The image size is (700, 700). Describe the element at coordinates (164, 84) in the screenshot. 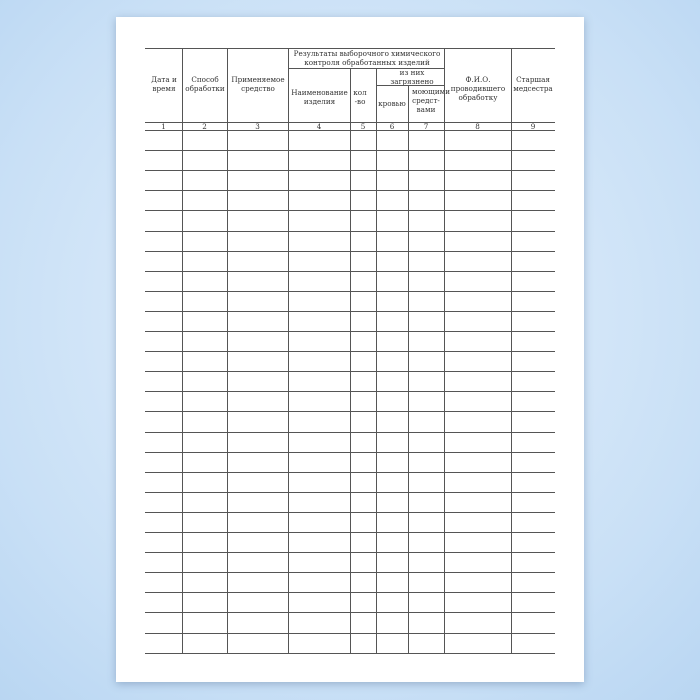

I see `header-date-time: Дата и время` at that location.